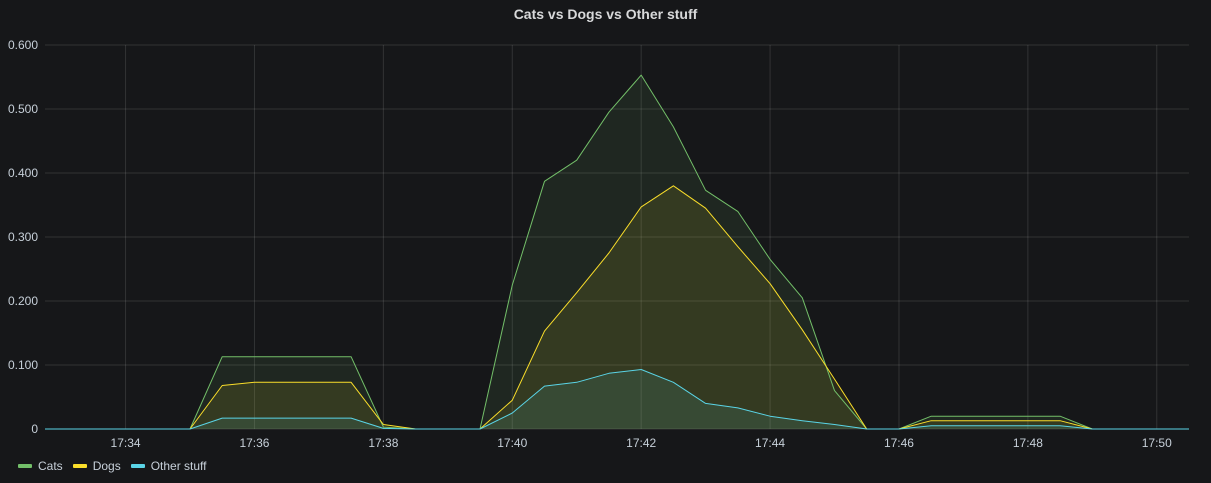 The width and height of the screenshot is (1211, 483). Describe the element at coordinates (605, 14) in the screenshot. I see `panel-title: Cats vs Dogs vs Other stuff` at that location.